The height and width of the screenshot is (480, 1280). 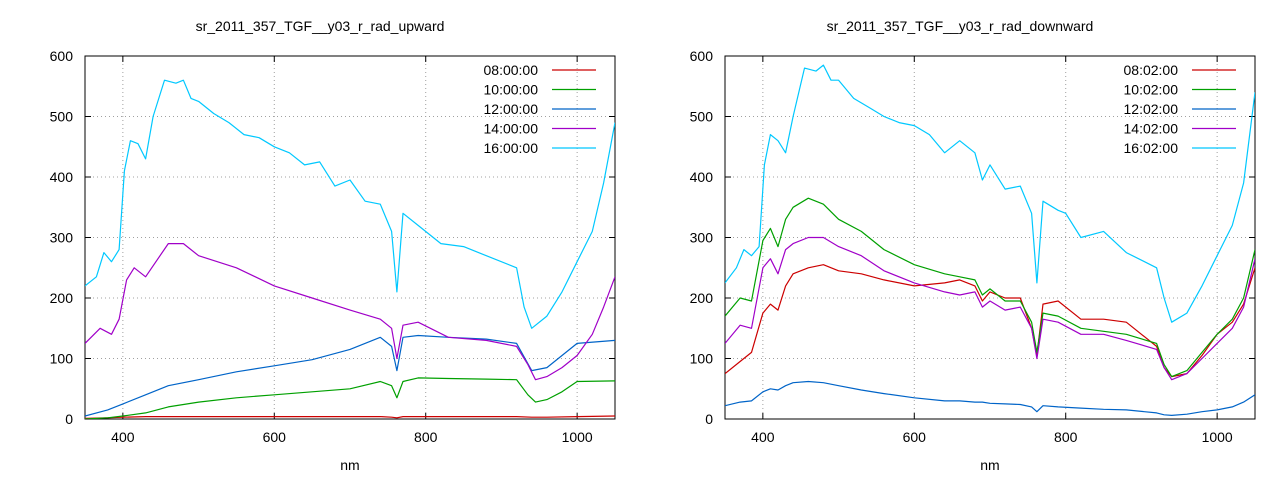 What do you see at coordinates (511, 90) in the screenshot?
I see `legend-label: 10:00:00` at bounding box center [511, 90].